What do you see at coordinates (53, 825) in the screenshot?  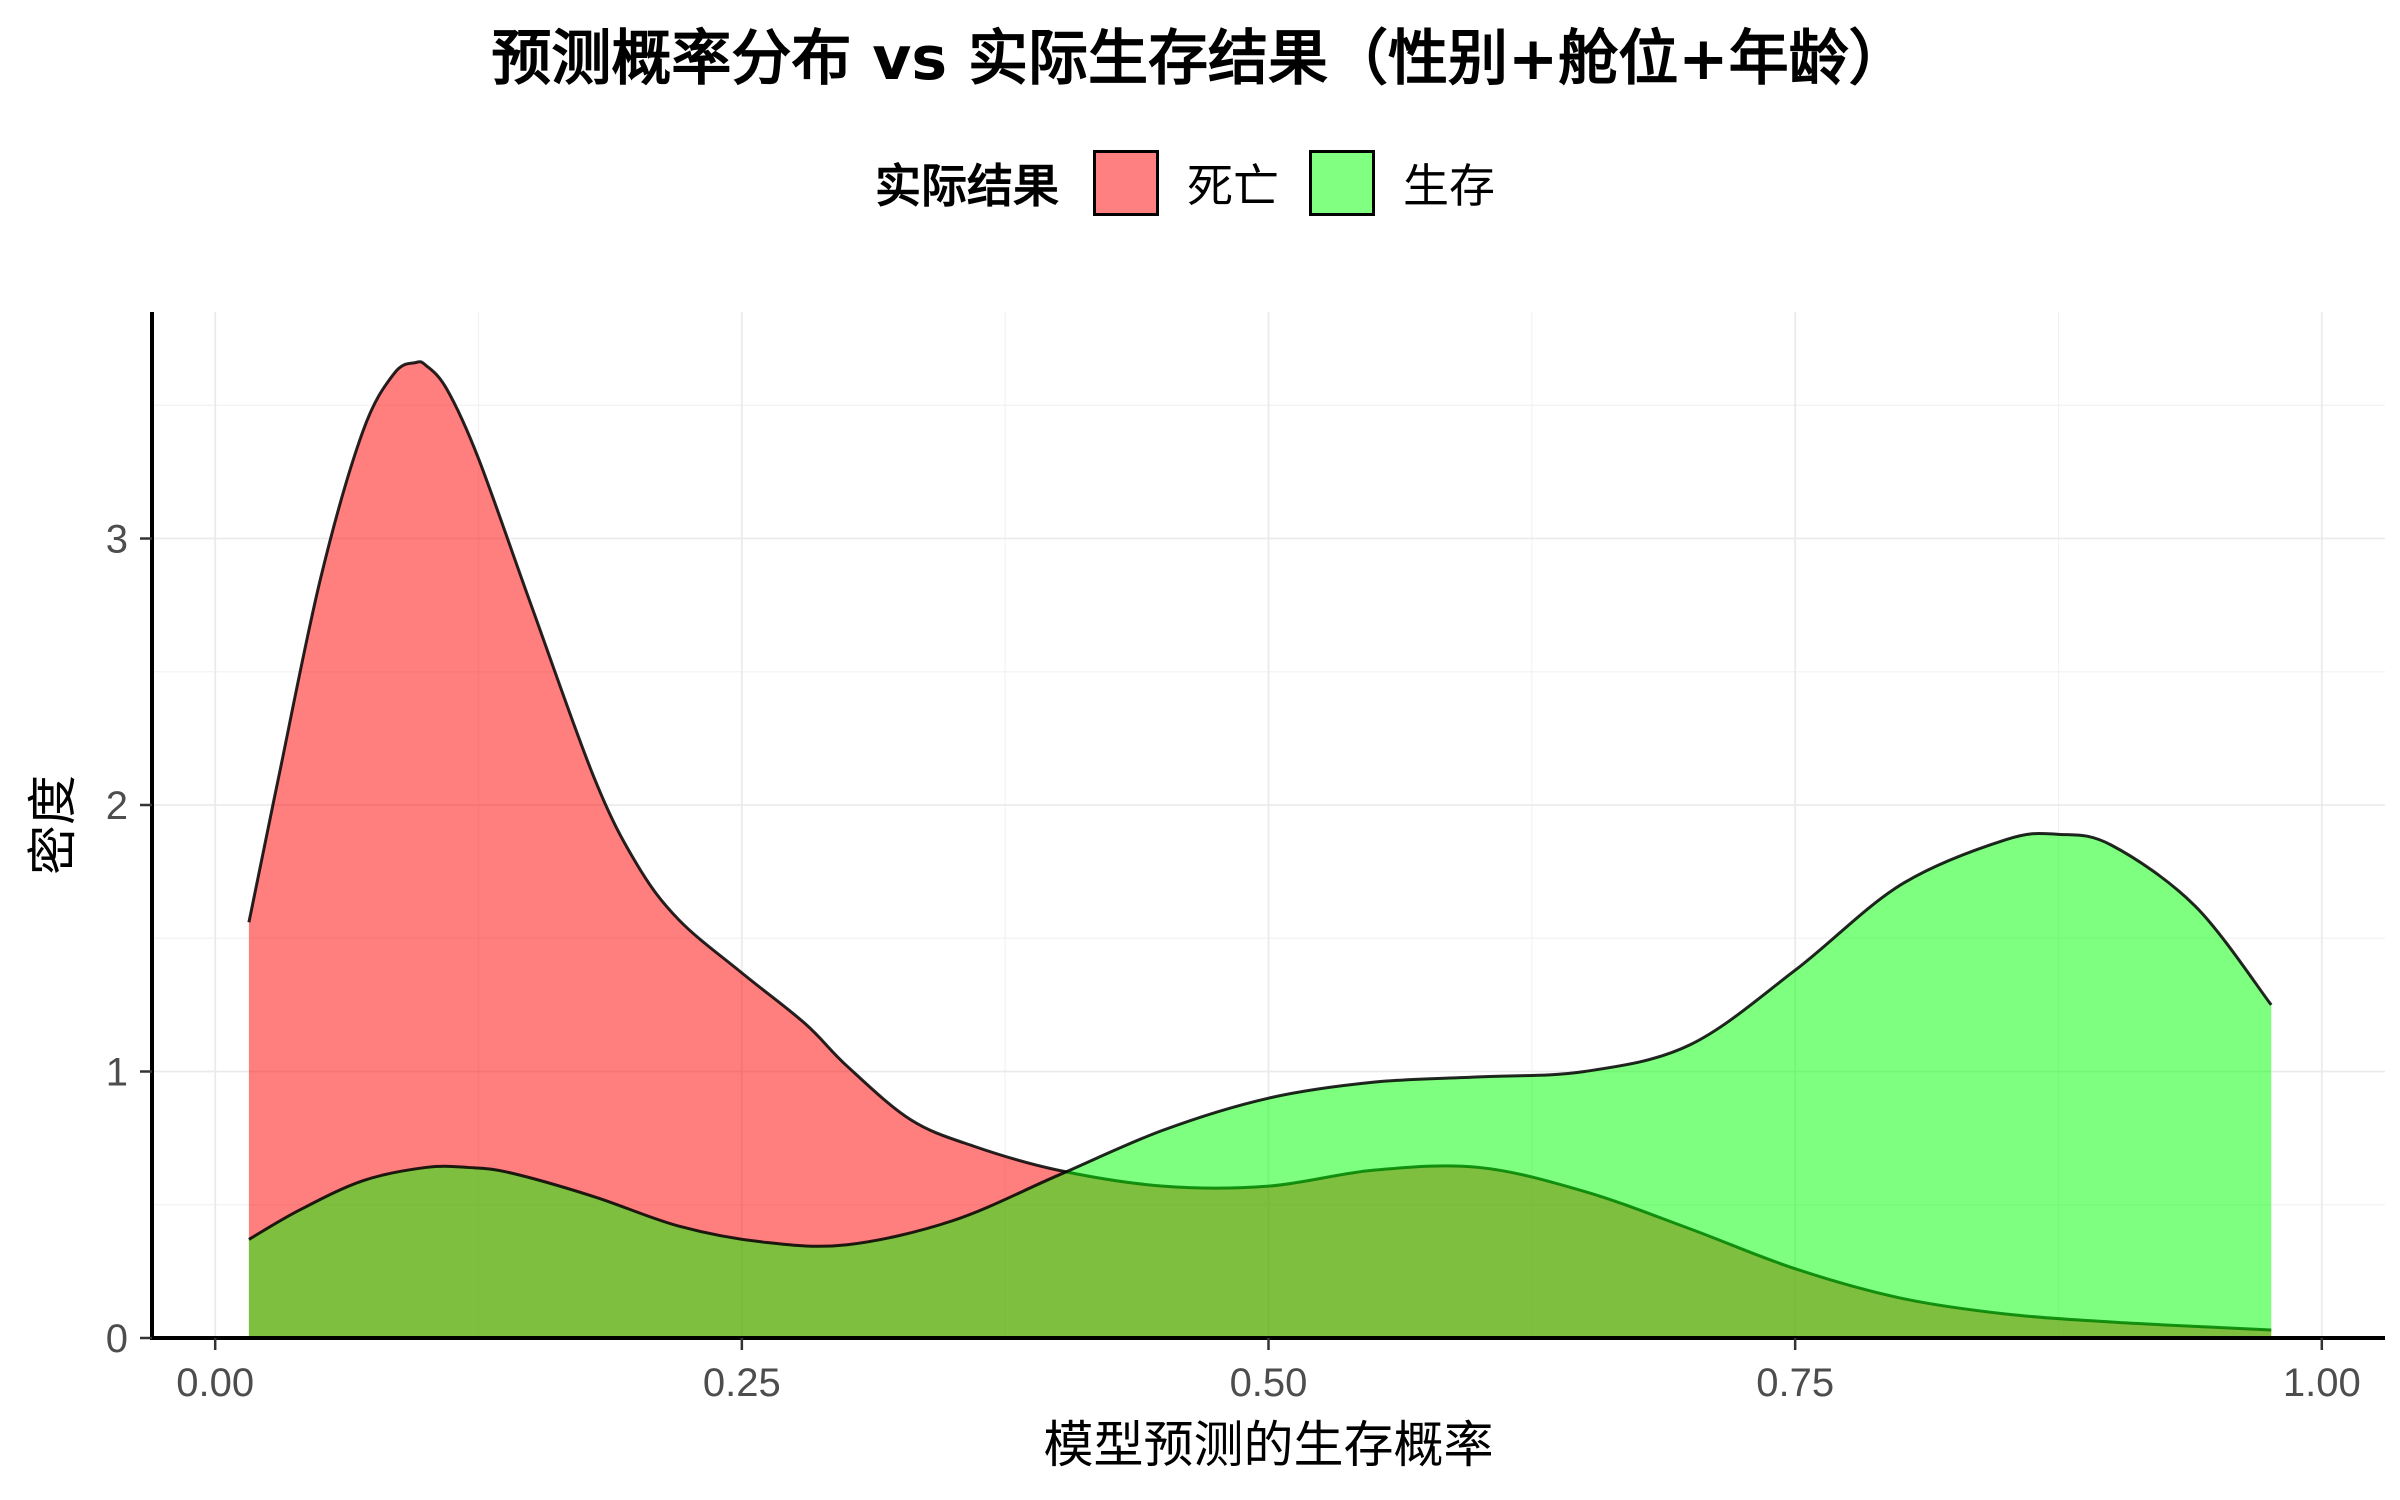 I see `y-axis-title: 密度` at bounding box center [53, 825].